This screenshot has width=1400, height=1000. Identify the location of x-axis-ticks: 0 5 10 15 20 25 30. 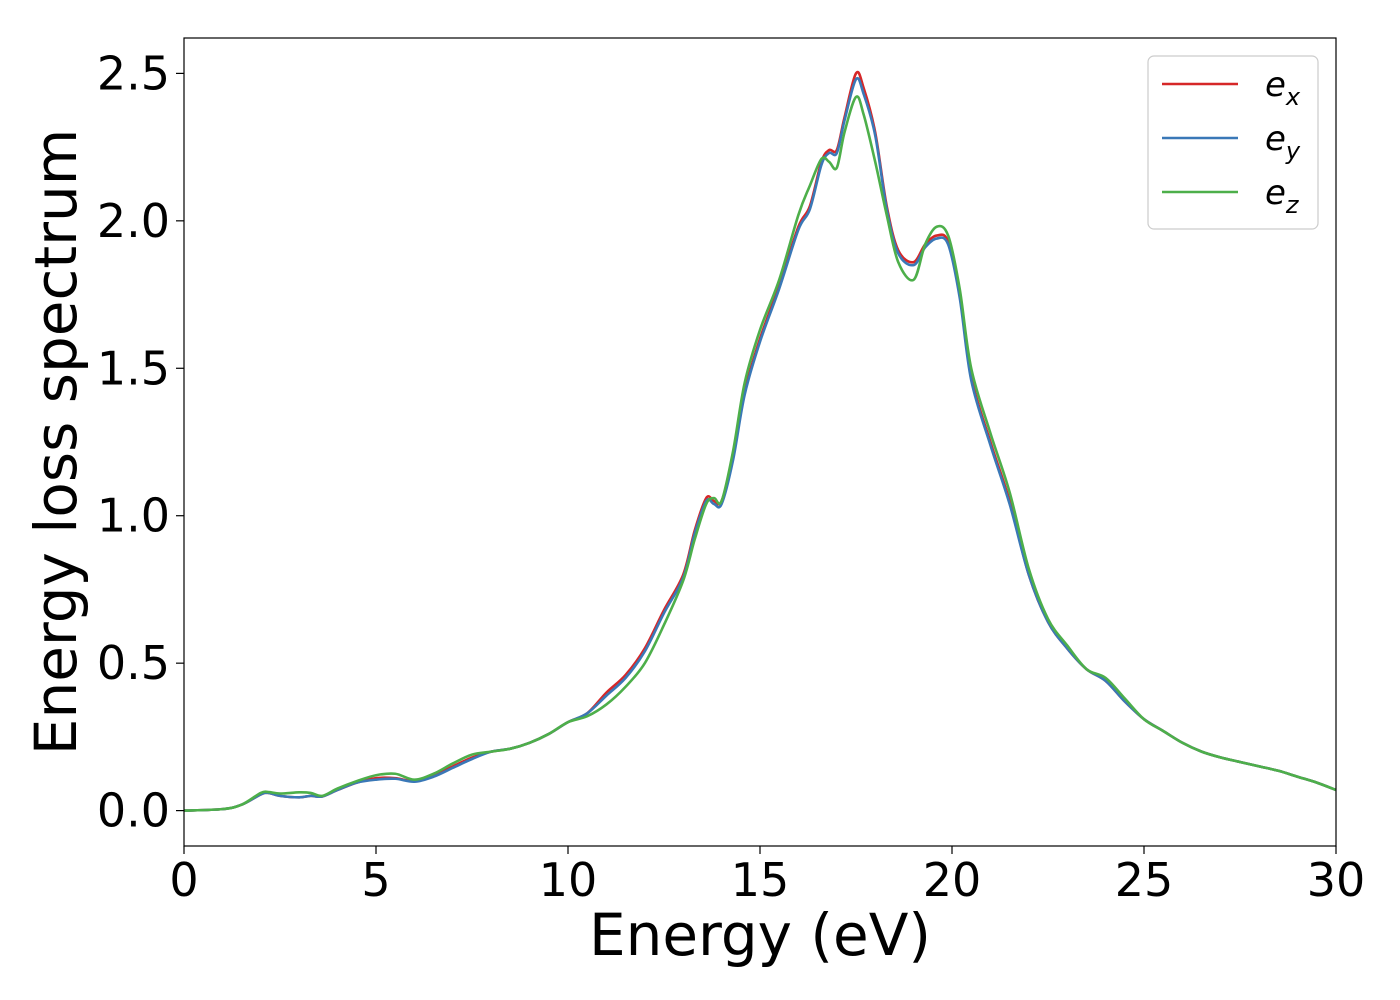
(767, 876).